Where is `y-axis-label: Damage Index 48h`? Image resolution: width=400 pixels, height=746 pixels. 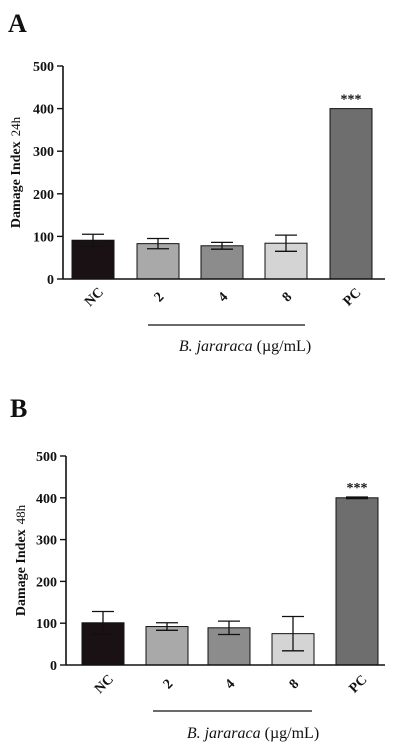
y-axis-label: Damage Index 48h is located at coordinates (21, 560).